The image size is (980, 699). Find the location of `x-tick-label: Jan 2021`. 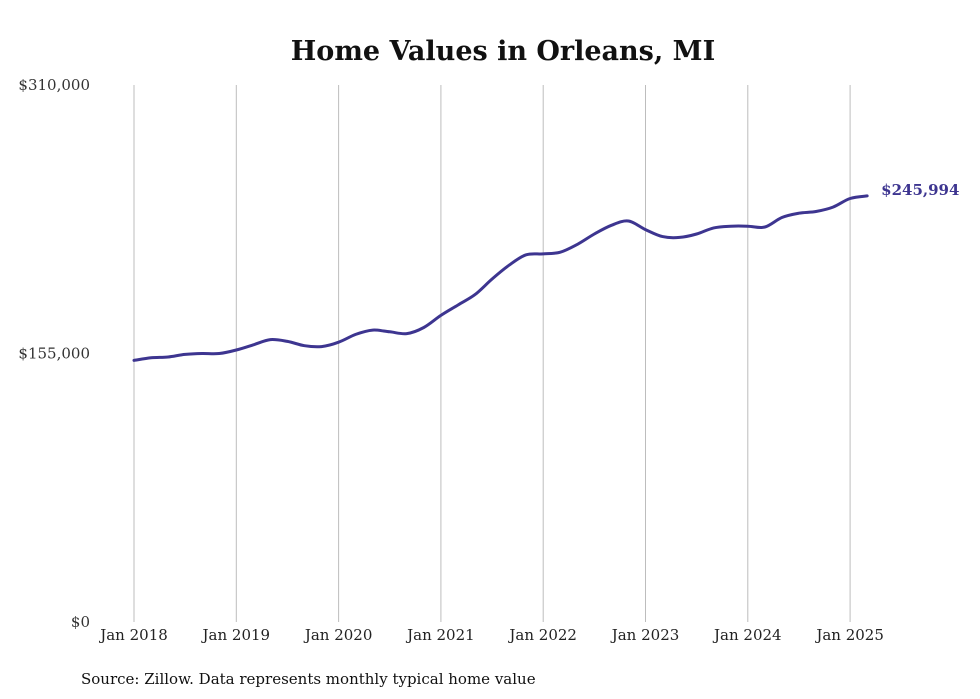

x-tick-label: Jan 2021 is located at coordinates (440, 635).